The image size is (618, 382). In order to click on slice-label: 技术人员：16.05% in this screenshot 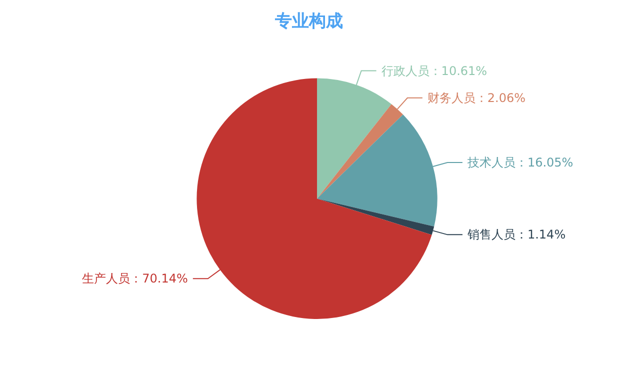, I will do `click(520, 162)`.